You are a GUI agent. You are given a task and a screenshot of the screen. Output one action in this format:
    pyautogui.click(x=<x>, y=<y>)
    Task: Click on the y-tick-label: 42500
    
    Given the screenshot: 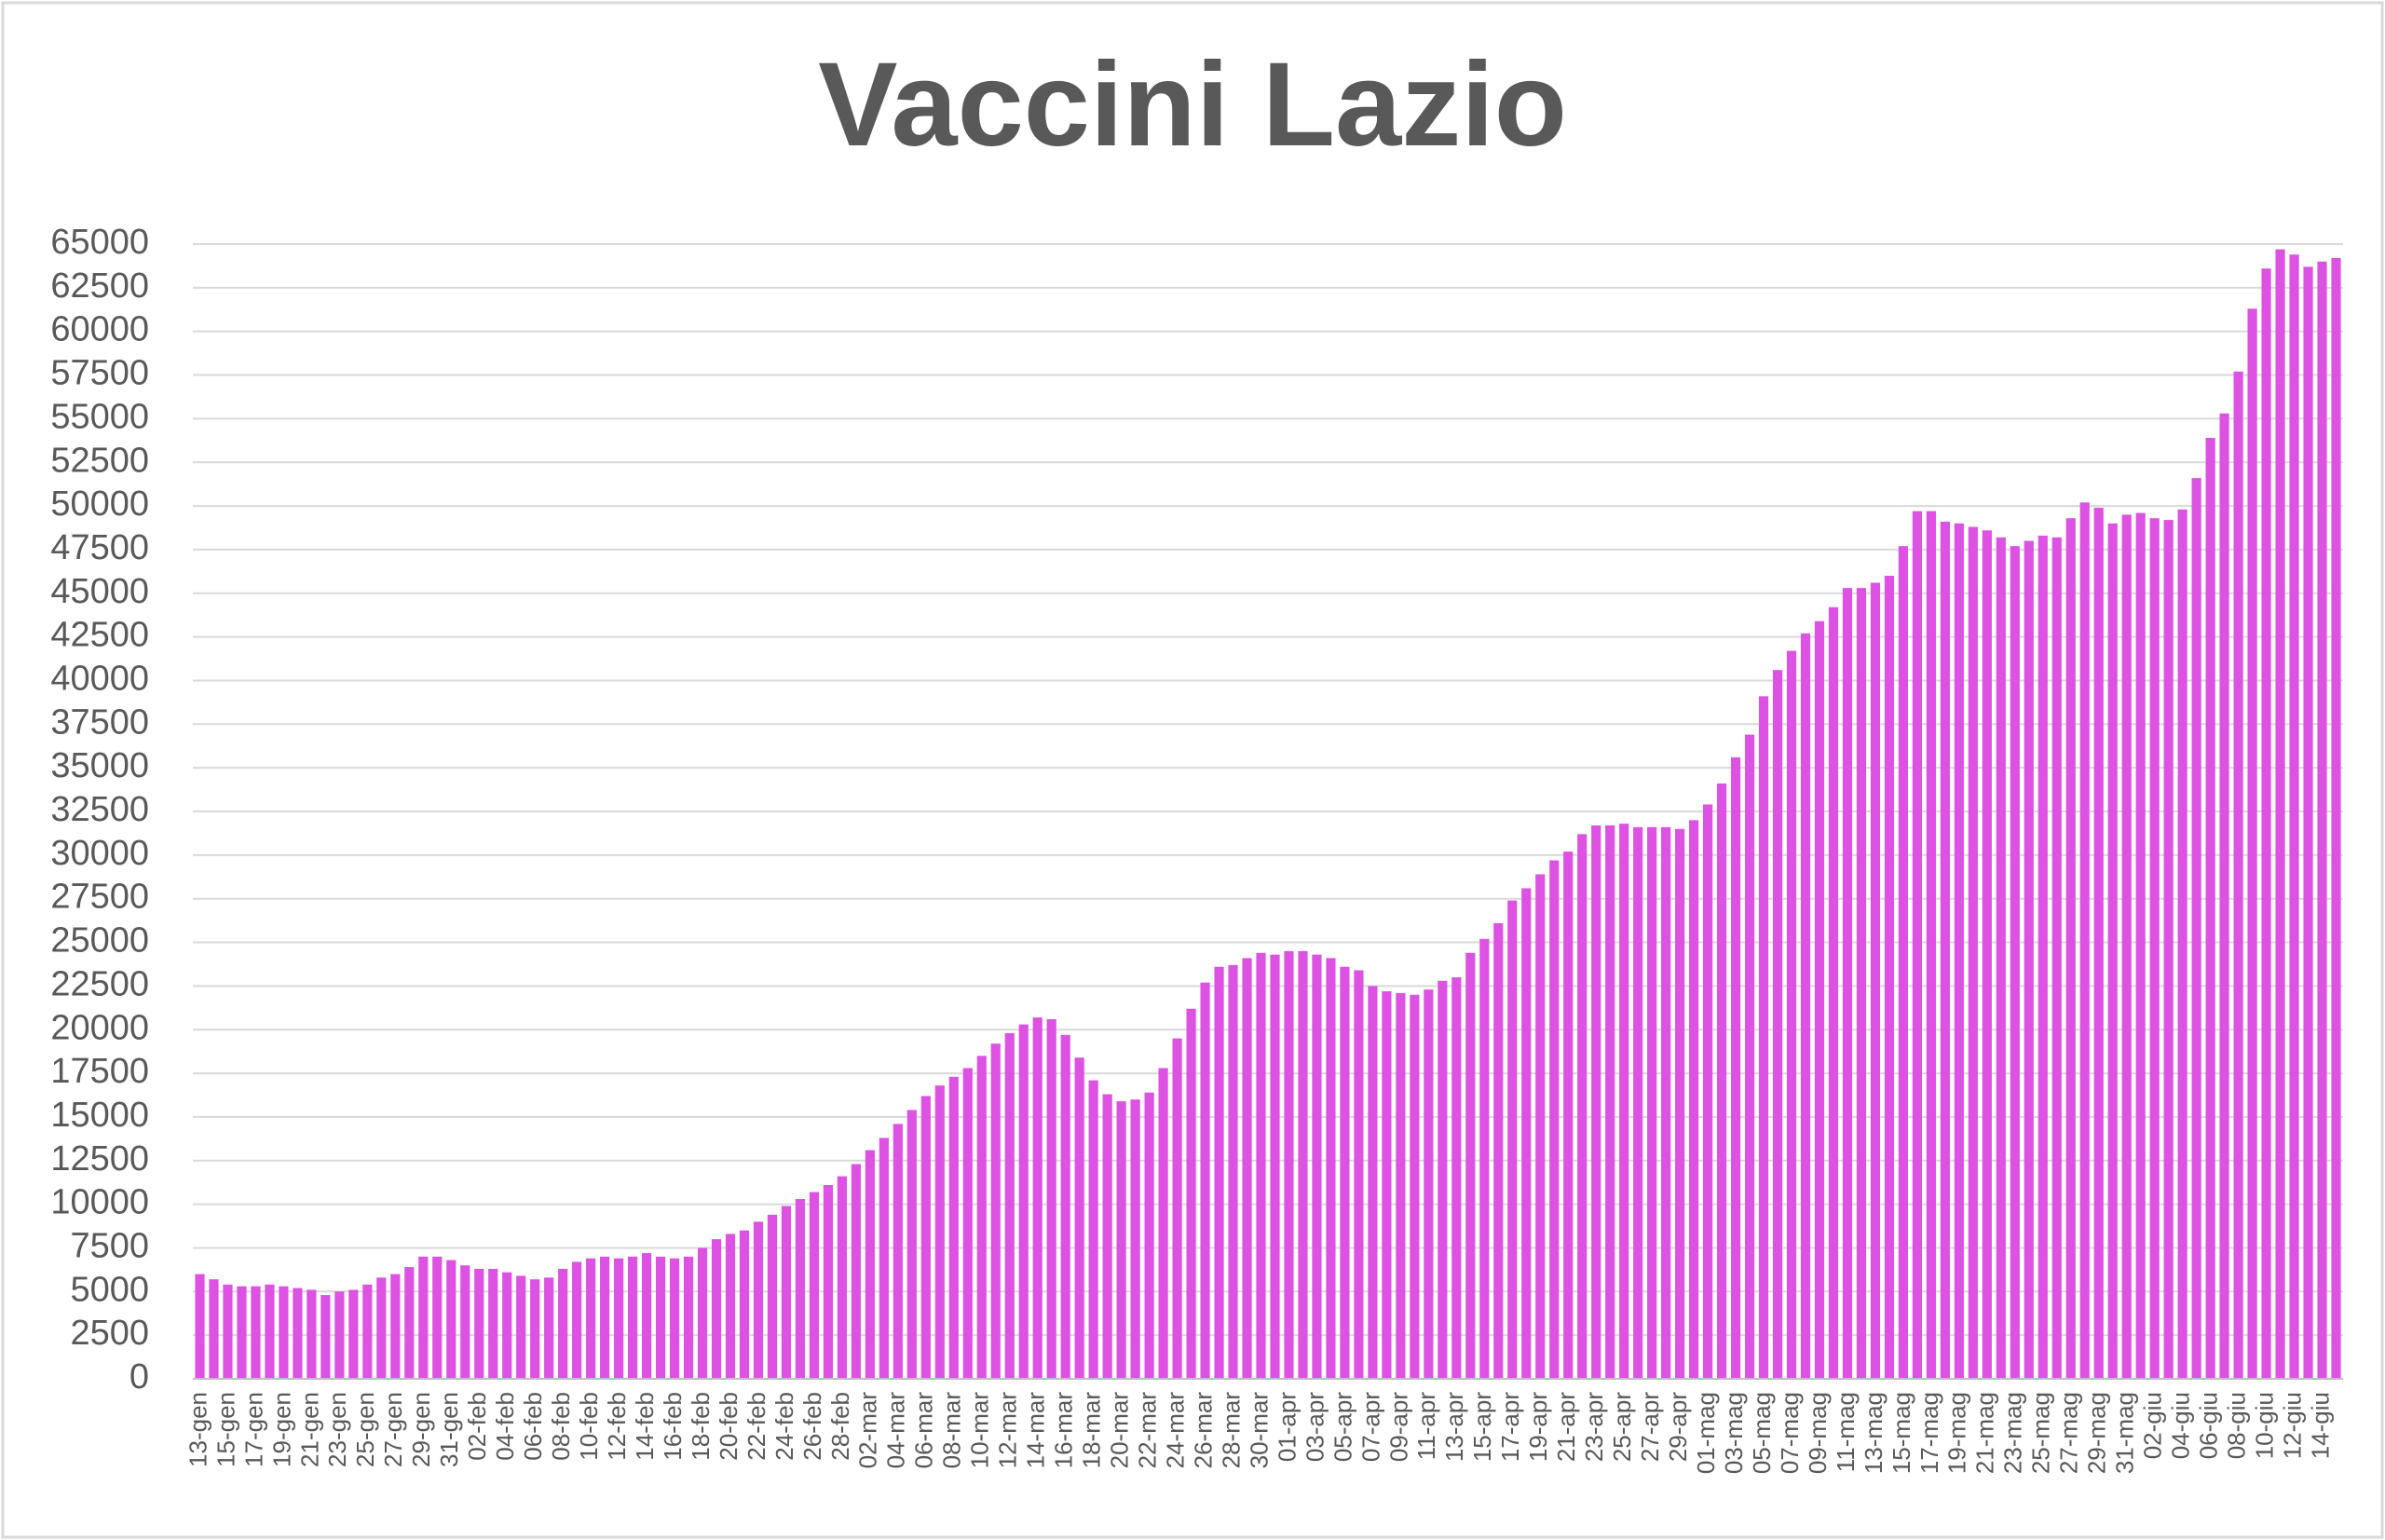 What is the action you would take?
    pyautogui.click(x=99, y=635)
    